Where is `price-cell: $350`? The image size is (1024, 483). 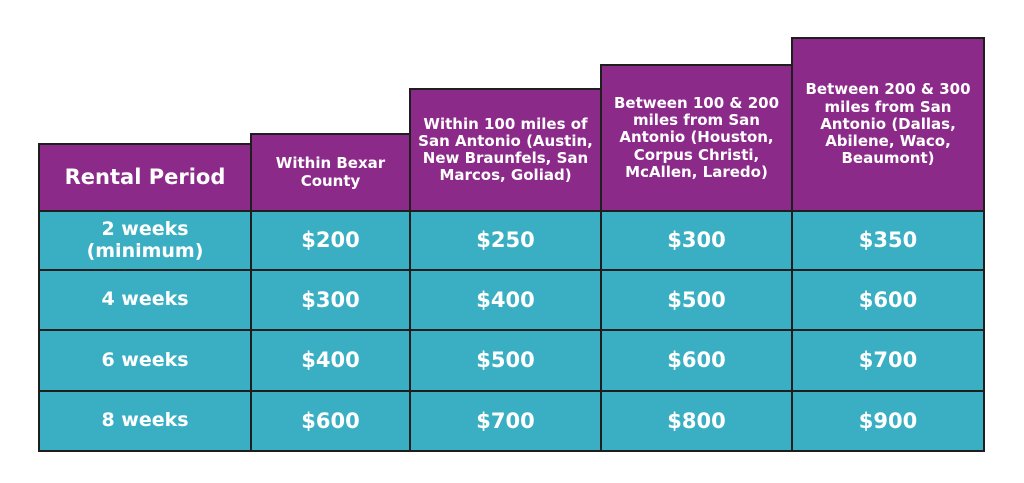
price-cell: $350 is located at coordinates (888, 240).